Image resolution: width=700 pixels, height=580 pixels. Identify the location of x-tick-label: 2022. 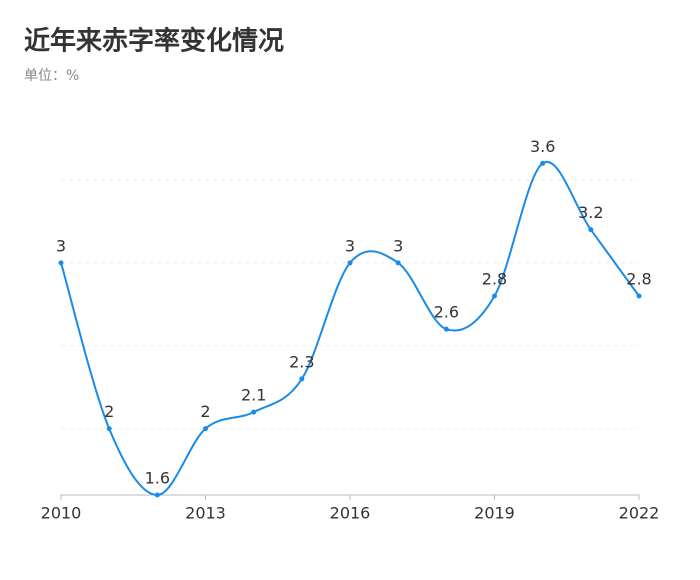
(639, 513).